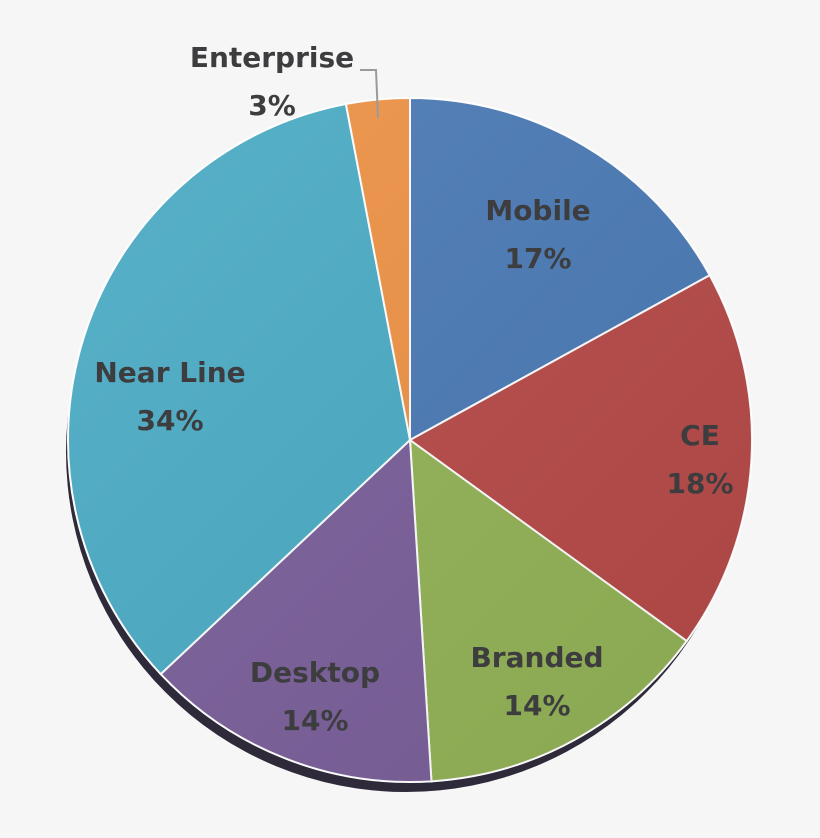 The height and width of the screenshot is (838, 820). What do you see at coordinates (169, 420) in the screenshot?
I see `data-label-percent: 34%` at bounding box center [169, 420].